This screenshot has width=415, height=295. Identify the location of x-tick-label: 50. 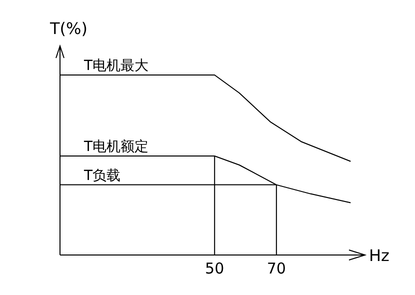
(214, 269).